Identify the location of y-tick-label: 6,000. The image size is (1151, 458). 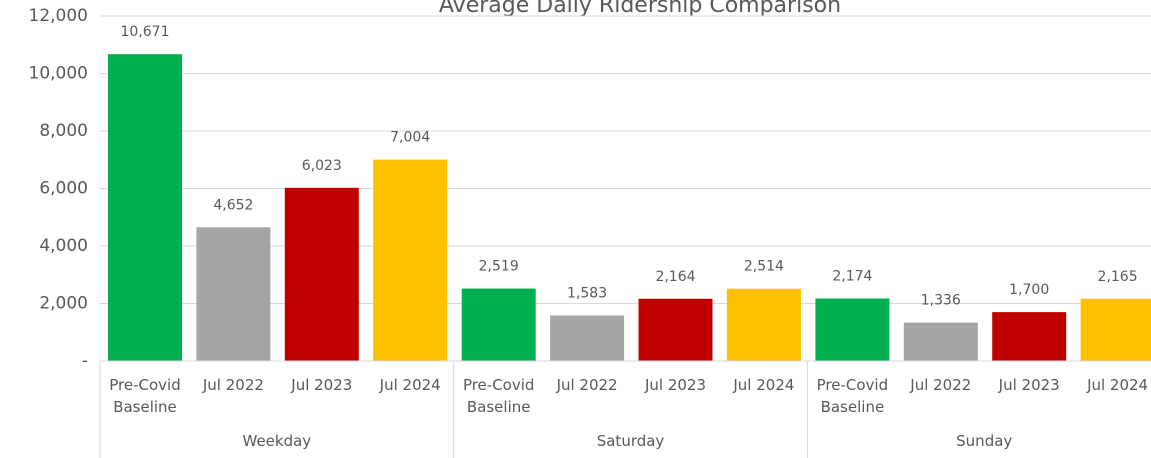
(63, 189).